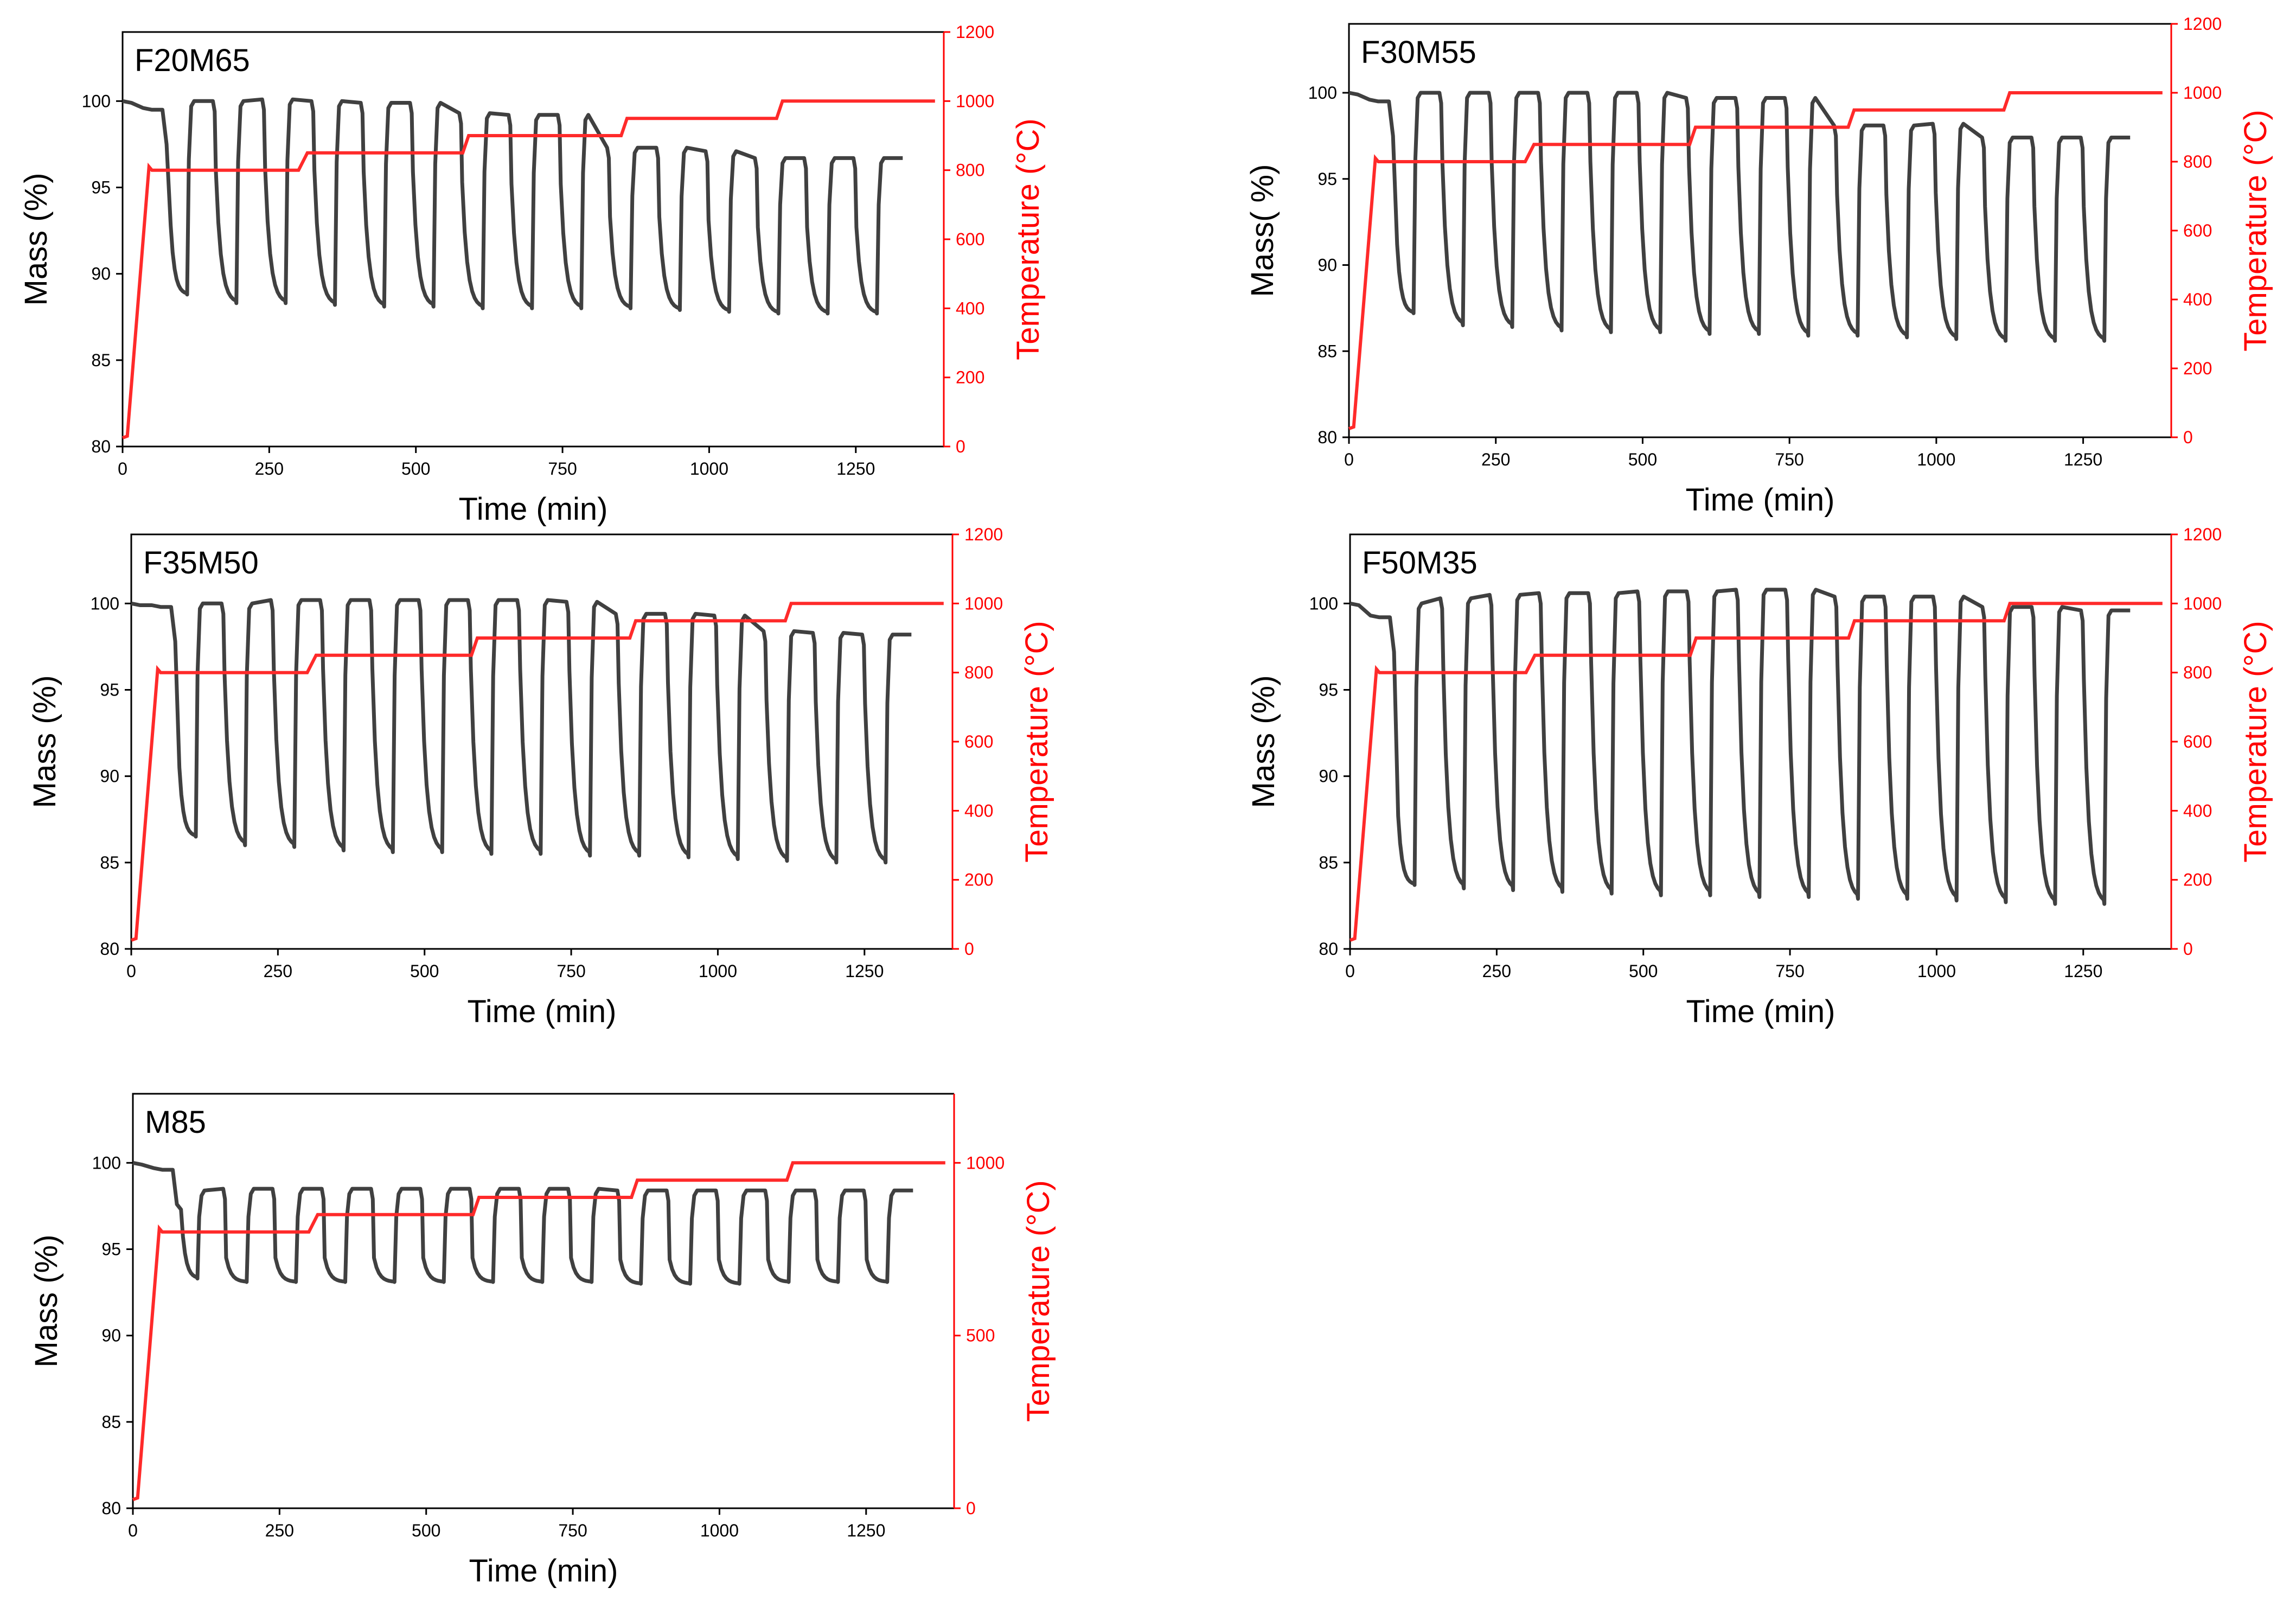 The image size is (2296, 1607). Describe the element at coordinates (201, 563) in the screenshot. I see `panel-label: F35M50` at that location.